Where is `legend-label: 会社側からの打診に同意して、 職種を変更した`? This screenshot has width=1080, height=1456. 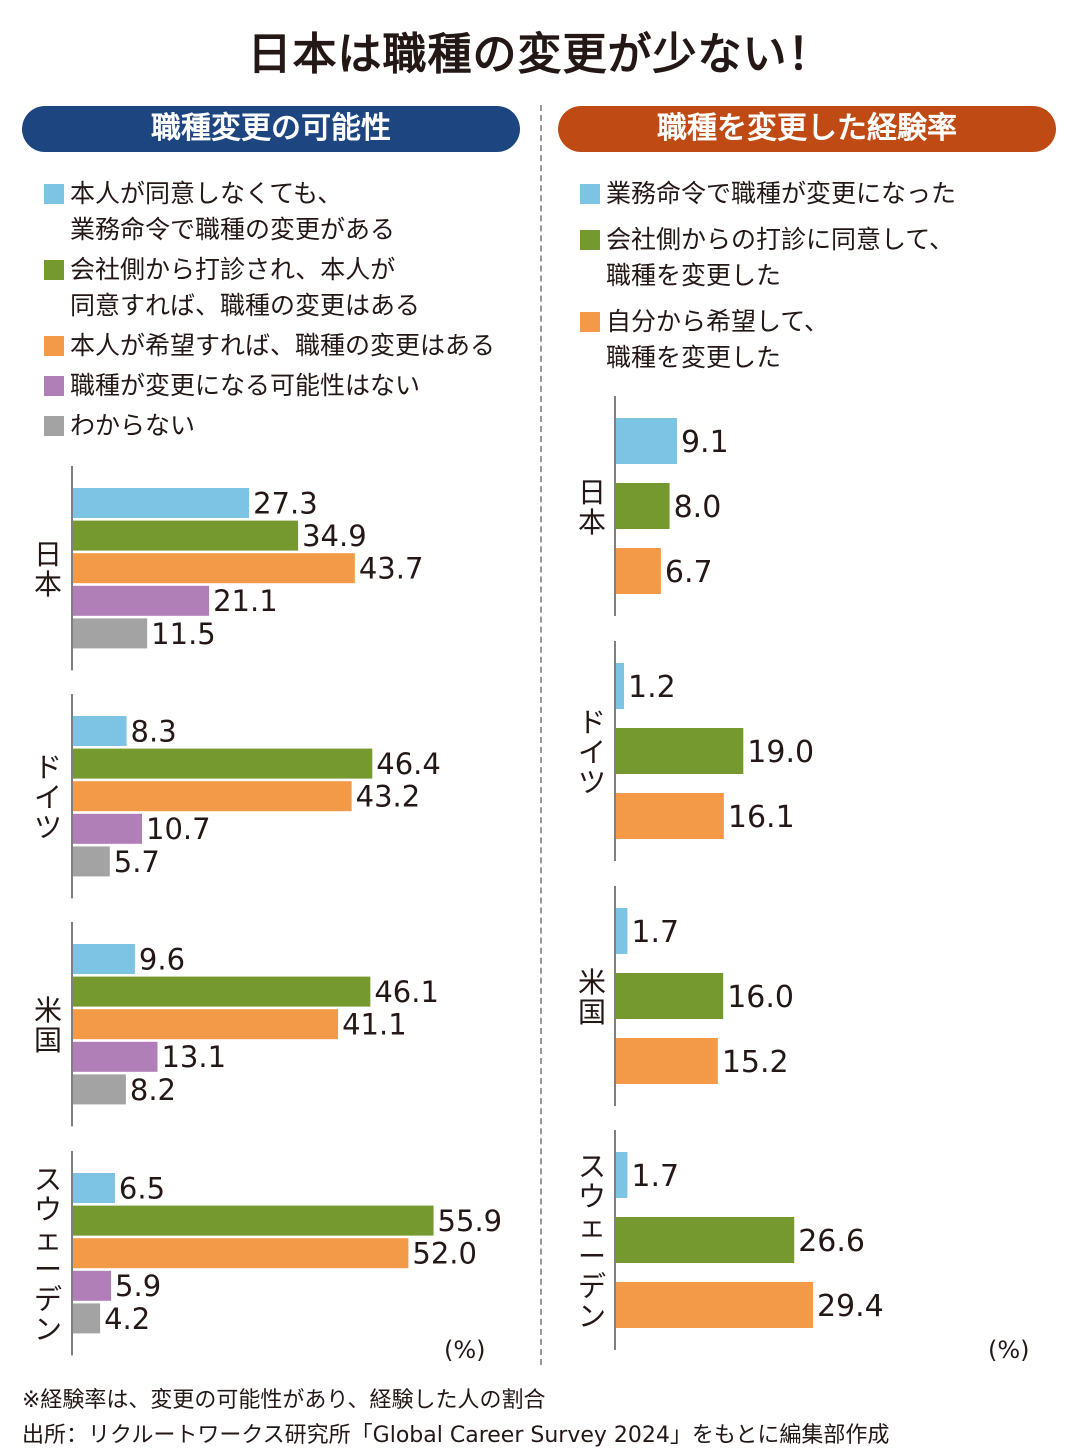
legend-label: 会社側からの打診に同意して、 職種を変更した is located at coordinates (780, 257).